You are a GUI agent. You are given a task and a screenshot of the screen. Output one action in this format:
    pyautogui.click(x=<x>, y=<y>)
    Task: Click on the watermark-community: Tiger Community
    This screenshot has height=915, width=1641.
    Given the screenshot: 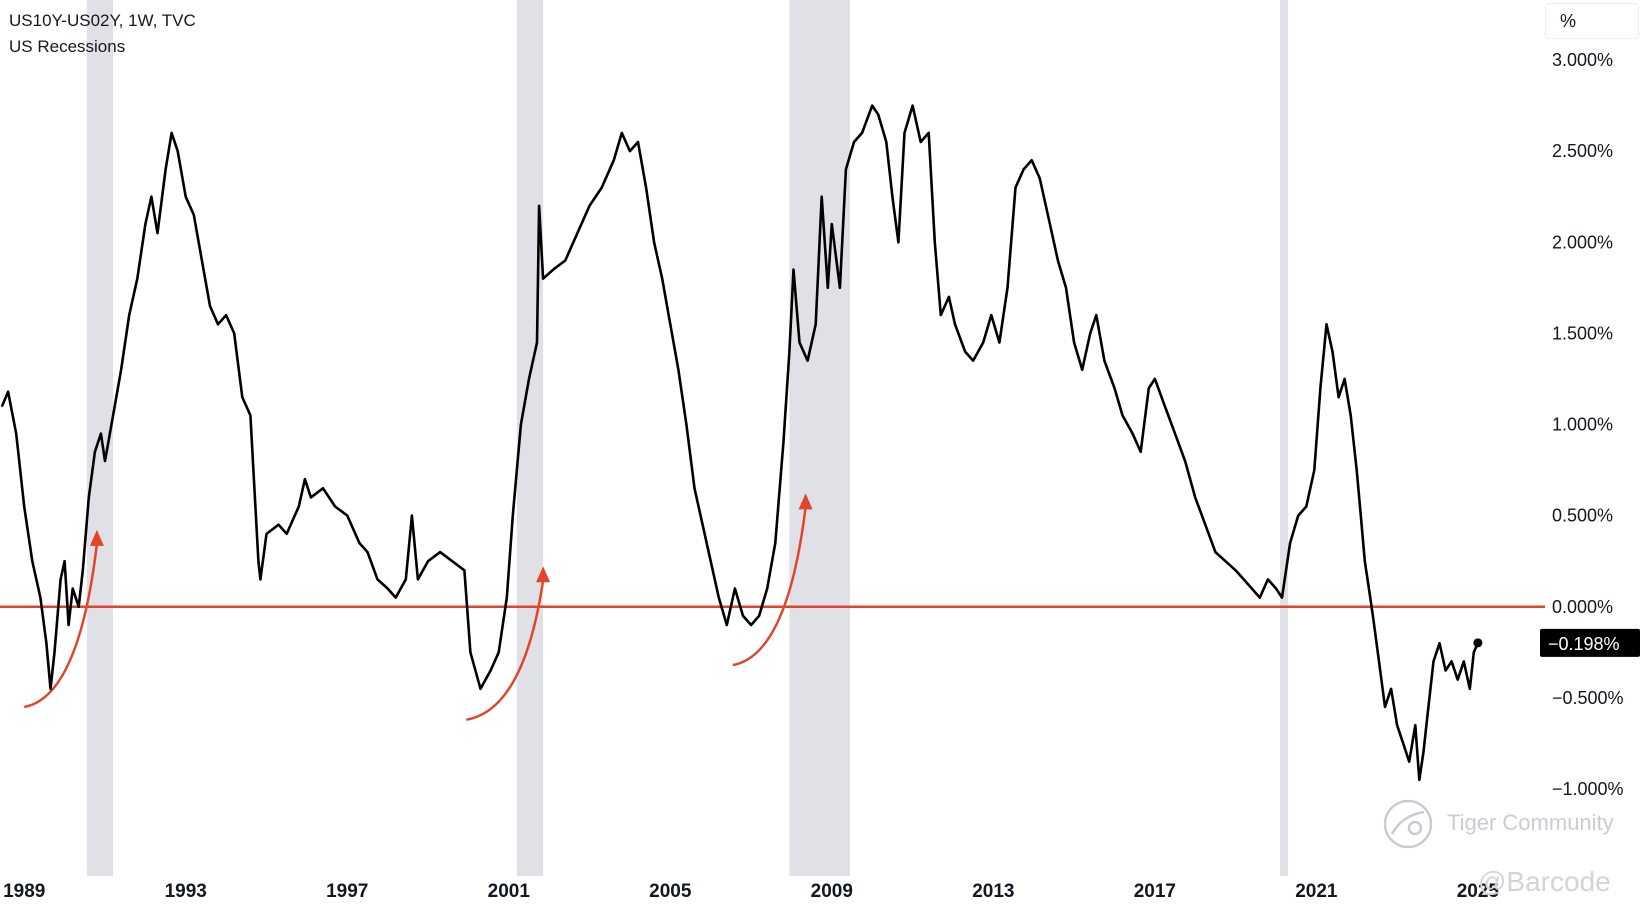 What is the action you would take?
    pyautogui.click(x=1530, y=822)
    